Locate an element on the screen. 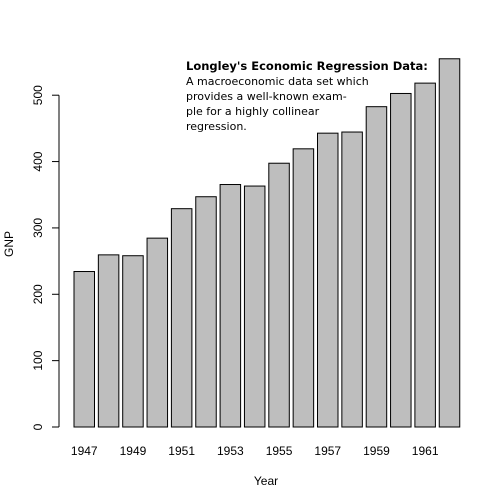 This screenshot has width=504, height=504. y-tick-label-200: 200 is located at coordinates (38, 294).